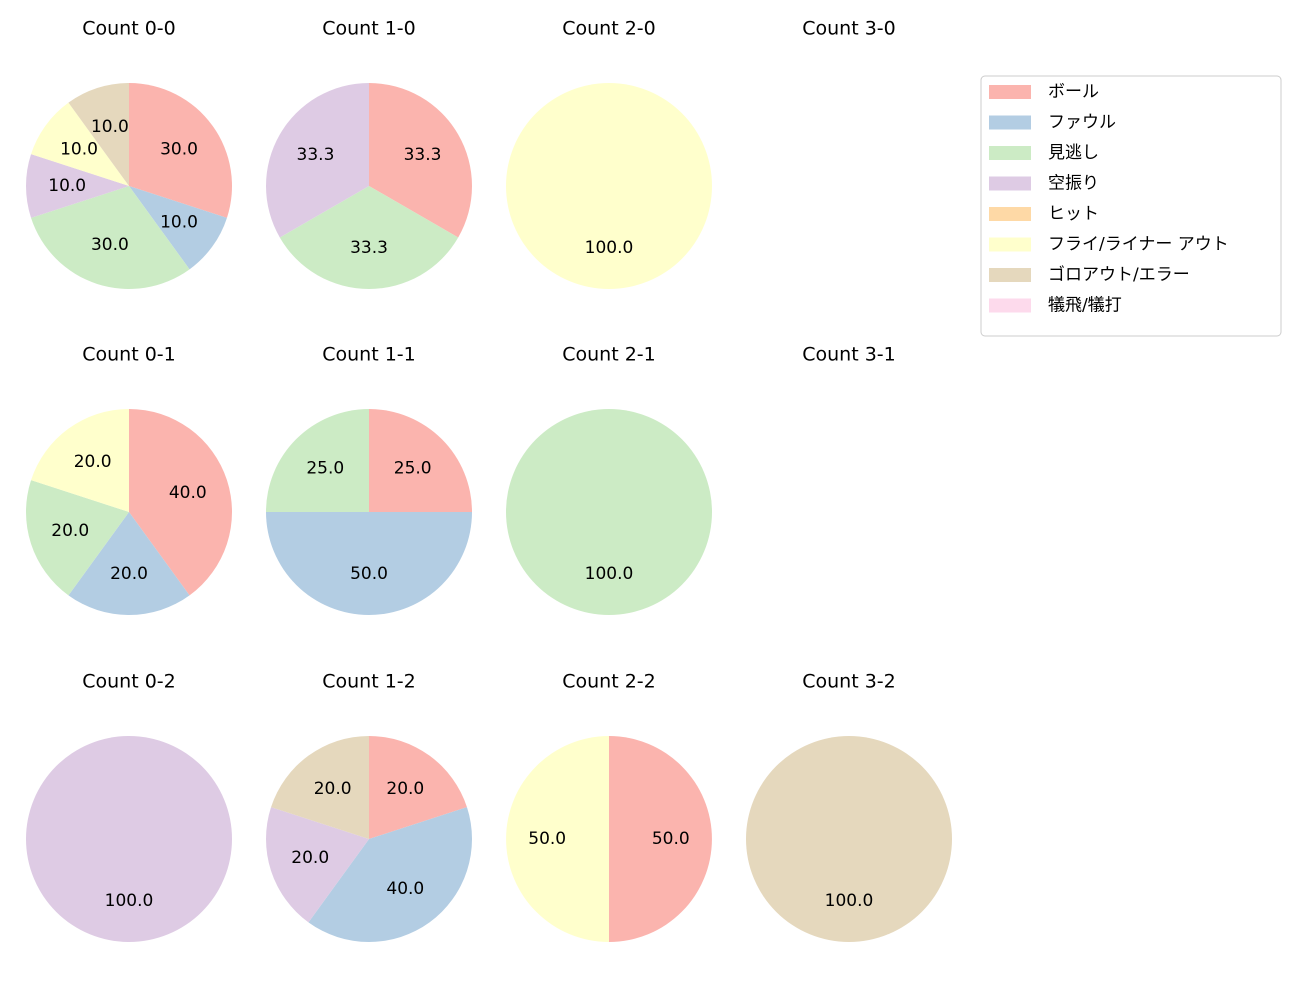 The width and height of the screenshot is (1300, 1000). I want to click on chart-title: Count 2-2, so click(609, 682).